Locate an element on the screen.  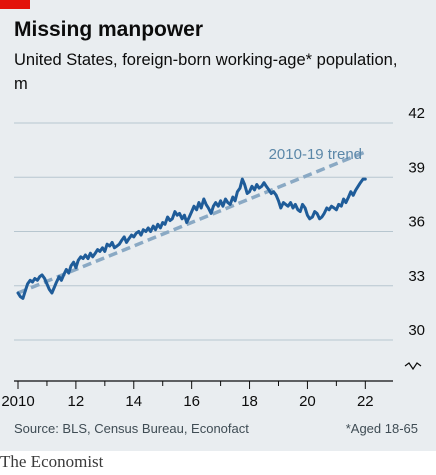
y-tick-label-39: 39 is located at coordinates (416, 167).